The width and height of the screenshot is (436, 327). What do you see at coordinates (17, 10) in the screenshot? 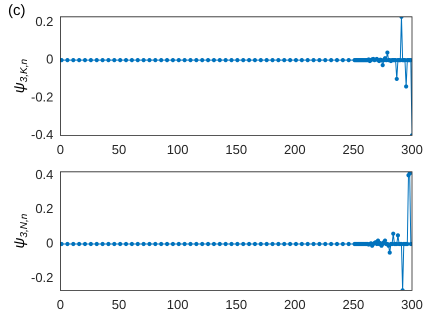
I see `text: (c)` at bounding box center [17, 10].